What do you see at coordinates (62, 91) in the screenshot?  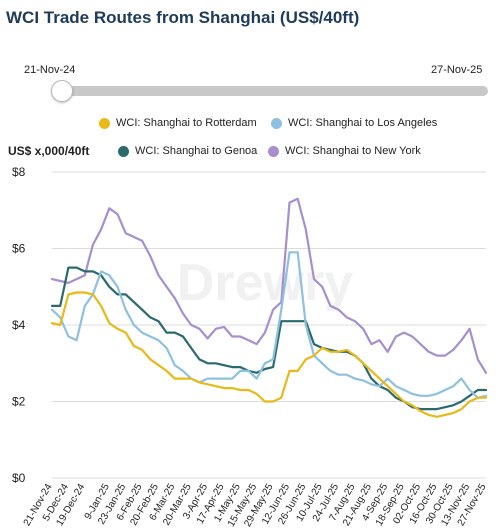 I see `date-range-slider-handle` at bounding box center [62, 91].